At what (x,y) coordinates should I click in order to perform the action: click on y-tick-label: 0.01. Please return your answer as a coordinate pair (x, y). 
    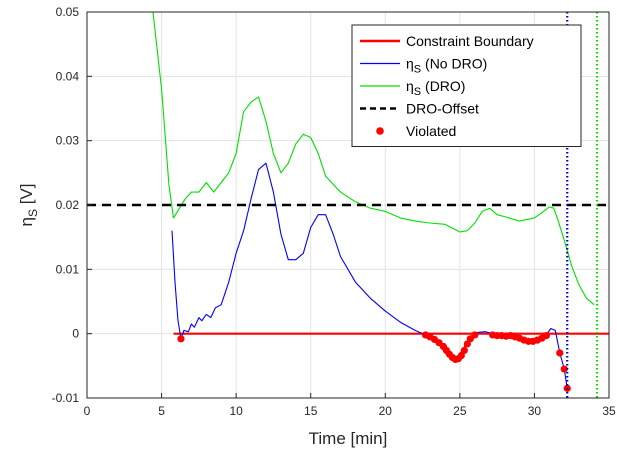
    Looking at the image, I should click on (68, 269).